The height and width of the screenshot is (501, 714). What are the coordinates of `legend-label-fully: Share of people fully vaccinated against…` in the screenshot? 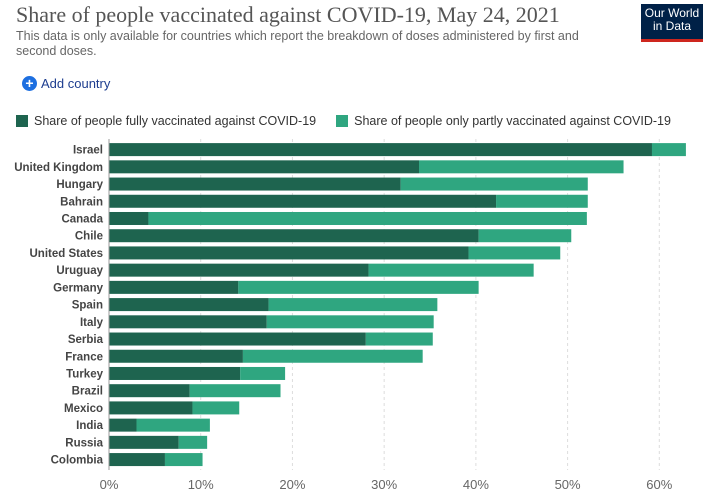 It's located at (175, 121).